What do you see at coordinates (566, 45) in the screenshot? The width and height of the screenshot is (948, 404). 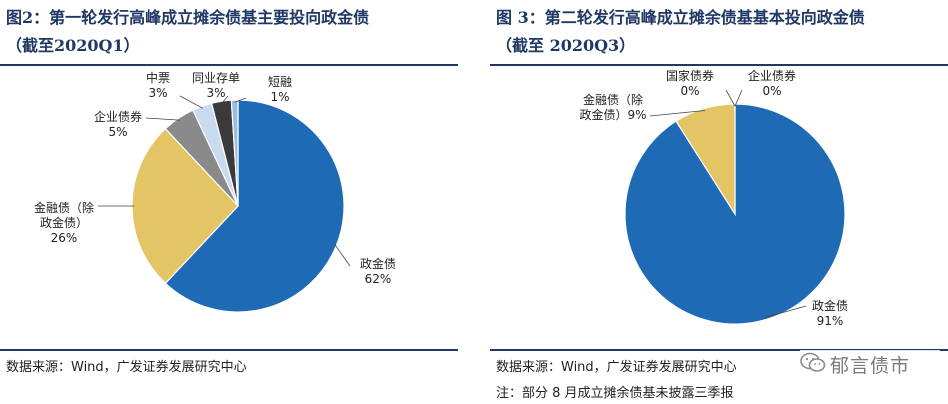 I see `right-title-line2: （截至 2020Q3）` at bounding box center [566, 45].